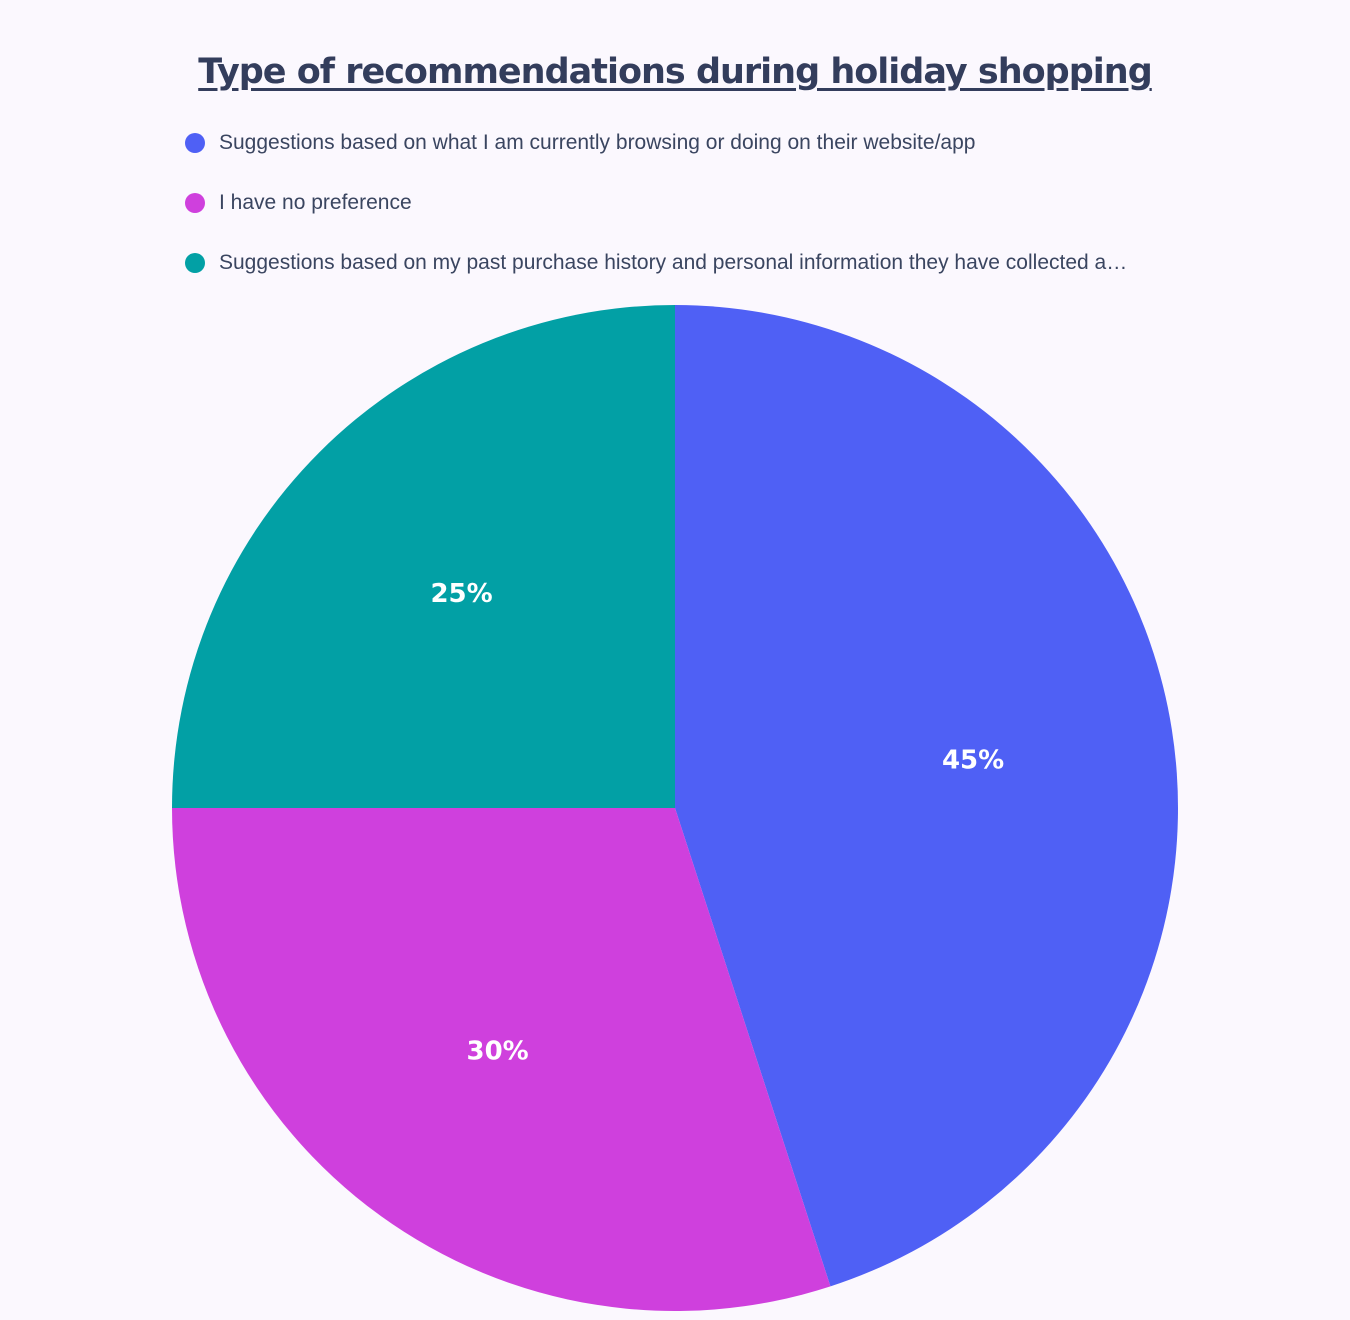 The image size is (1350, 1320). I want to click on legend-swatch-purchase-history, so click(195, 263).